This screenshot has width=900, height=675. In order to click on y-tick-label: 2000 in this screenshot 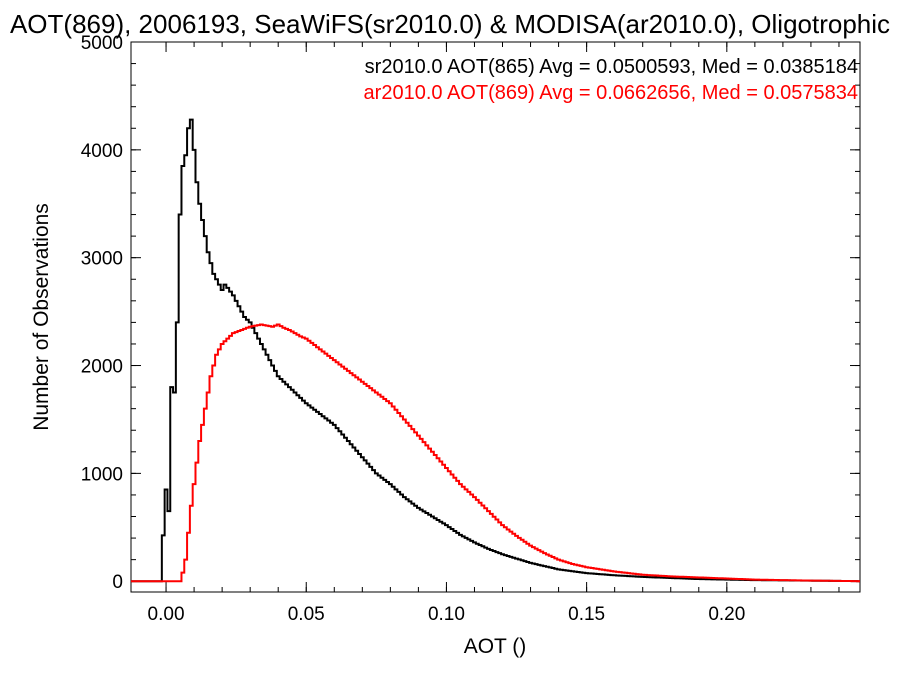, I will do `click(102, 367)`.